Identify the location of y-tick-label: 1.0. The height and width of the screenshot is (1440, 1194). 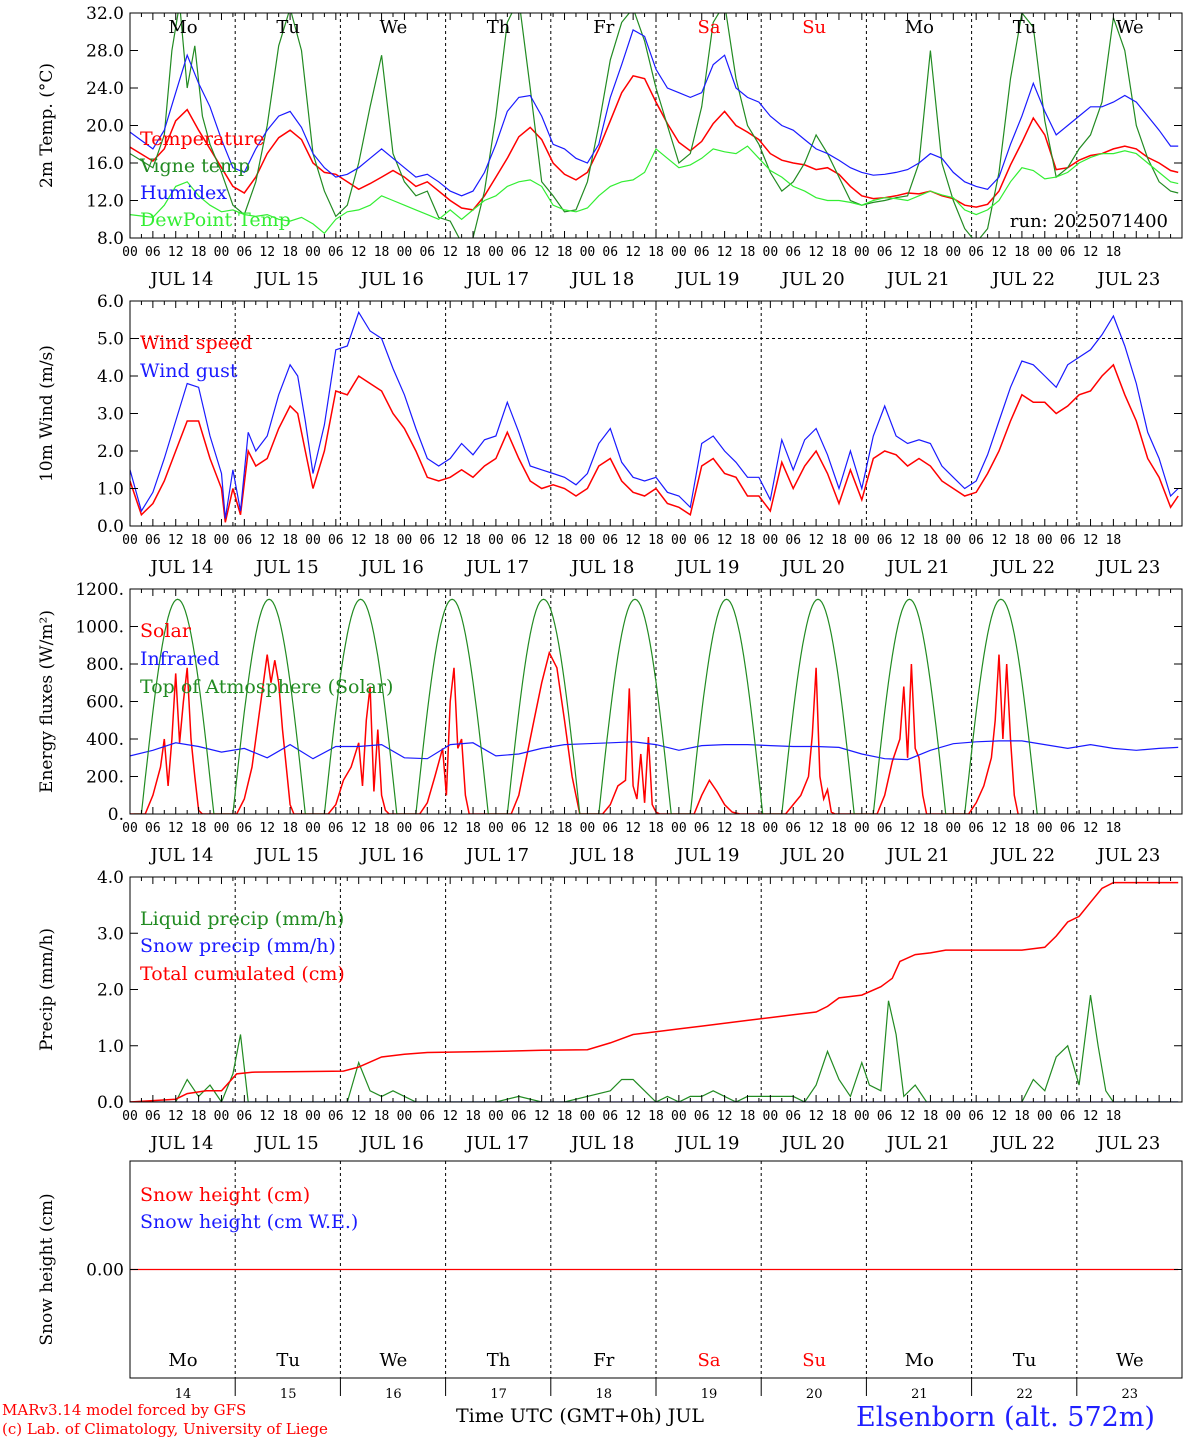
(110, 490).